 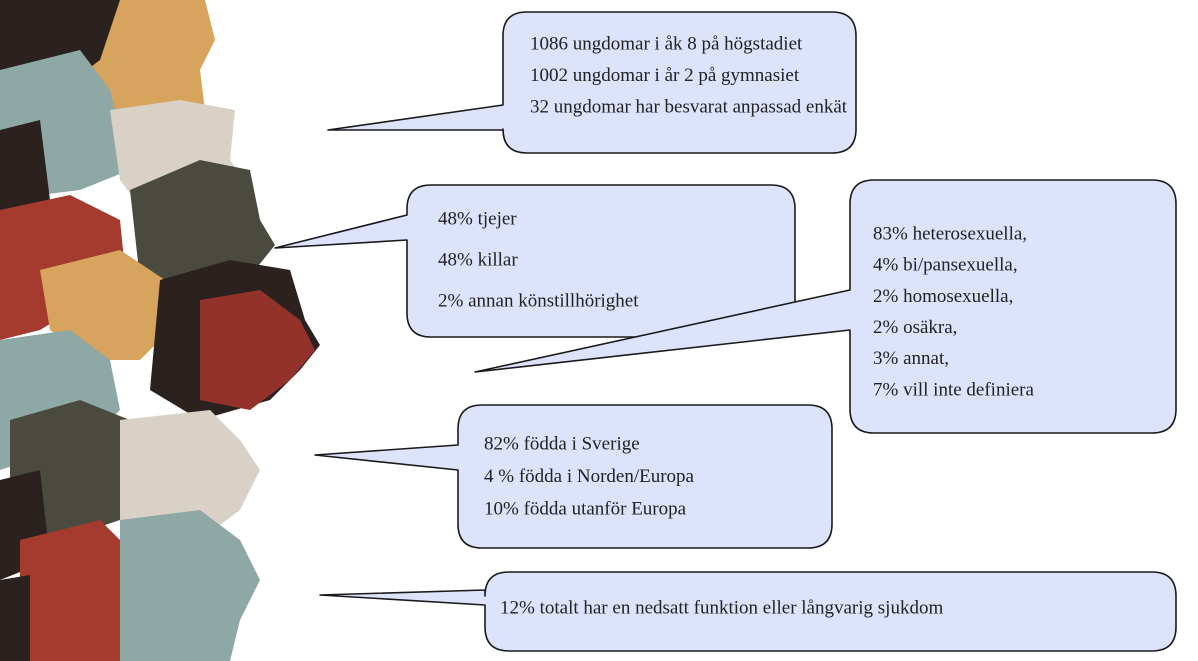 What do you see at coordinates (943, 296) in the screenshot?
I see `bubble-text: 2% homosexuella,` at bounding box center [943, 296].